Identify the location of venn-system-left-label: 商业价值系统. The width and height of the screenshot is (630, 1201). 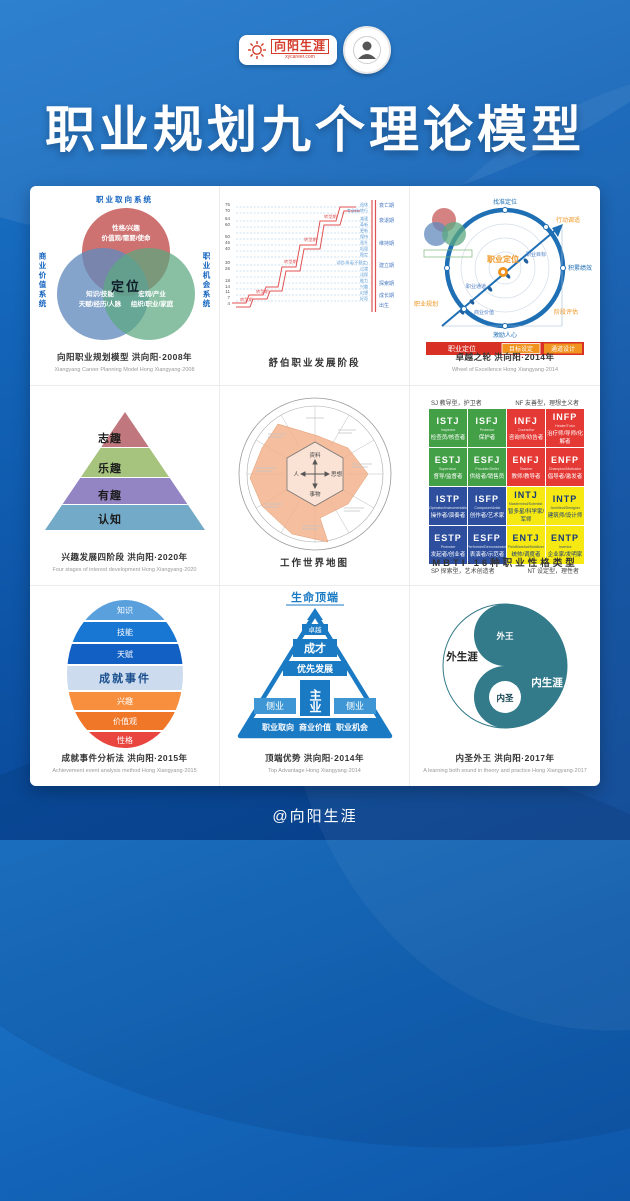
(42, 280).